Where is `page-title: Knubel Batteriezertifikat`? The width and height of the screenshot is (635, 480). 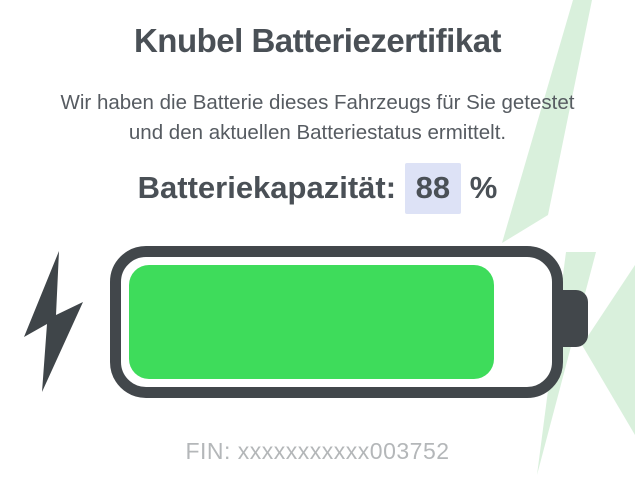 page-title: Knubel Batteriezertifikat is located at coordinates (317, 40).